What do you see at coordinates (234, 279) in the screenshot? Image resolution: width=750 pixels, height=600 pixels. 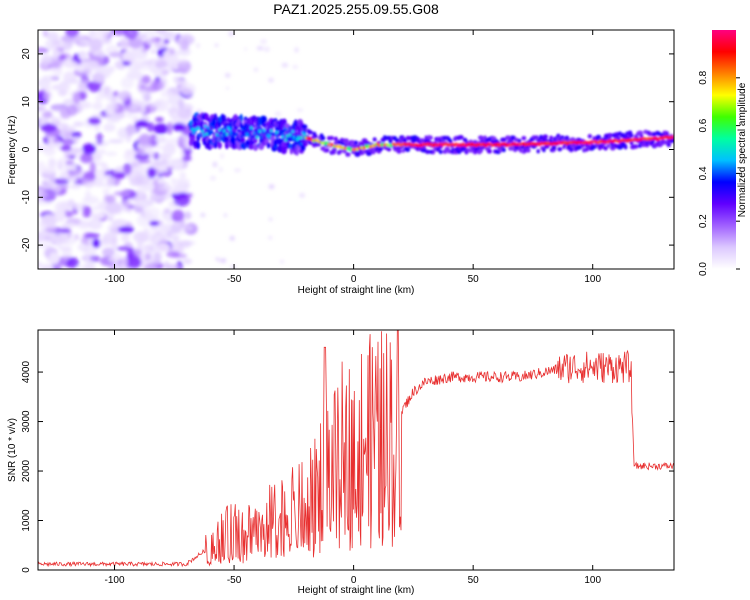 I see `spectrogram-xtick-label: -50` at bounding box center [234, 279].